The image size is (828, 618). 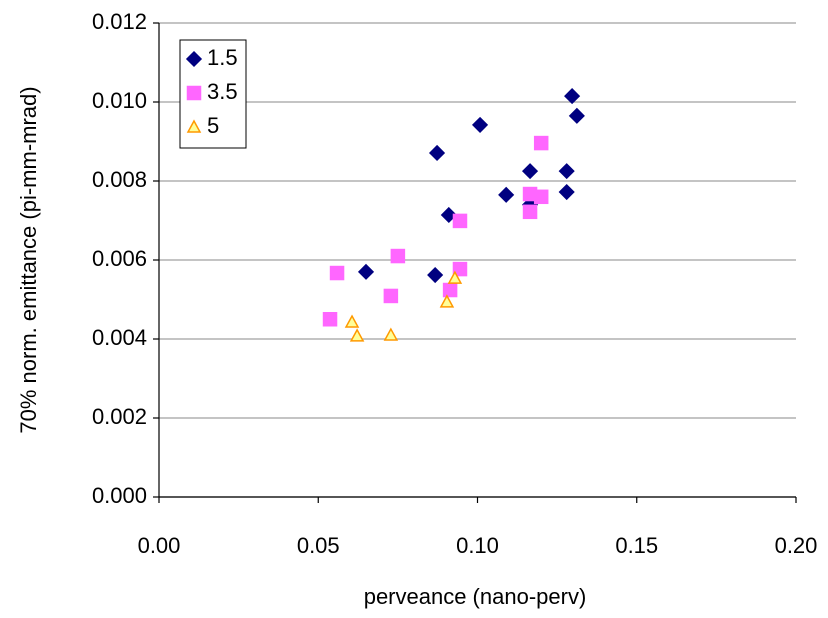 I want to click on y-tick-label: 0.002, so click(x=119, y=416).